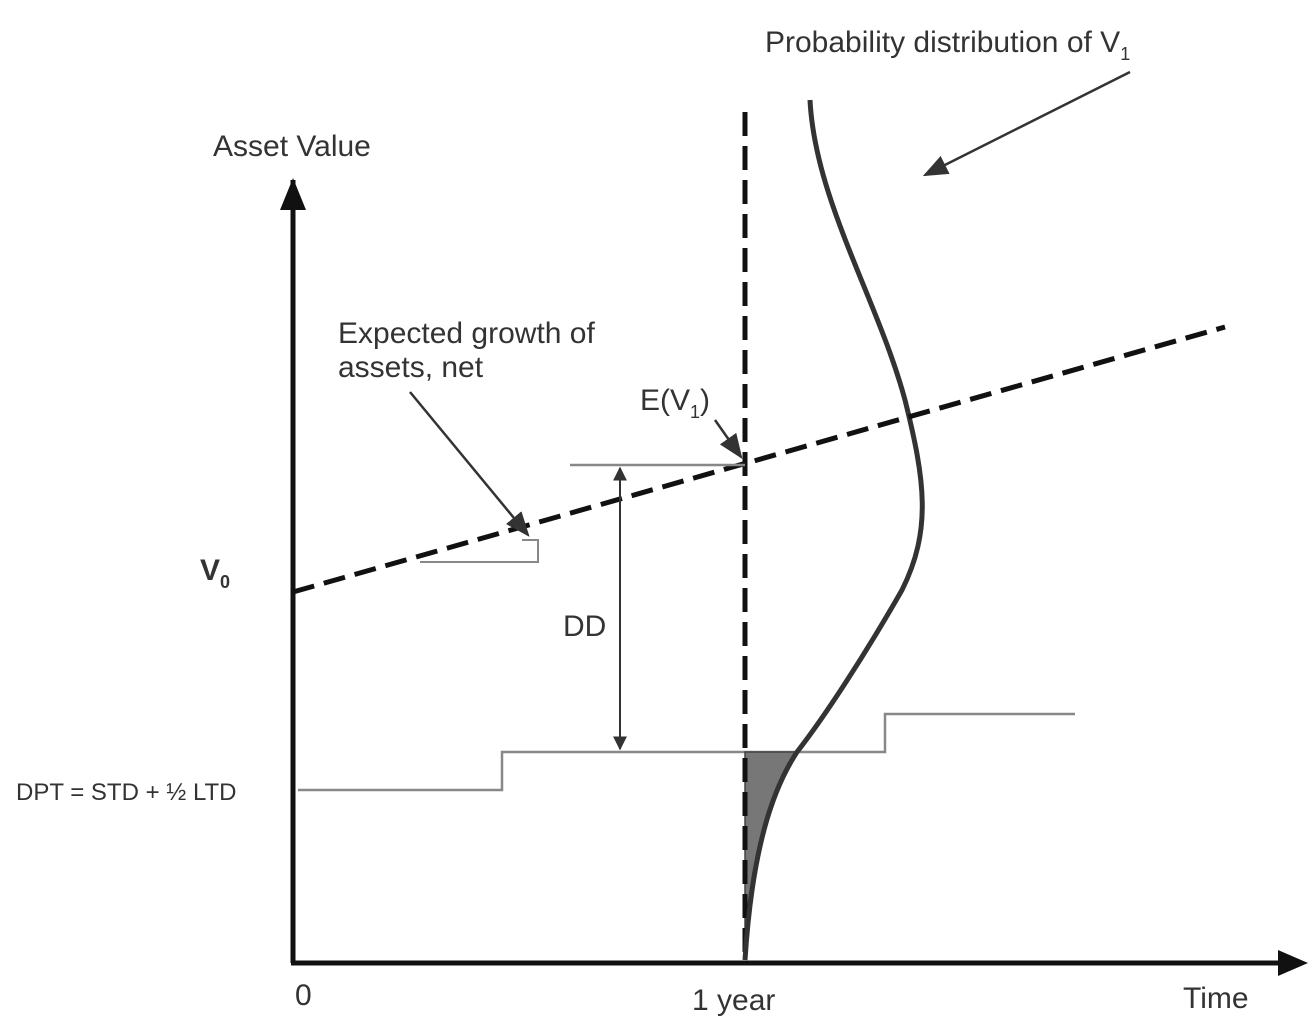  Describe the element at coordinates (479, 551) in the screenshot. I see `slope-step` at that location.